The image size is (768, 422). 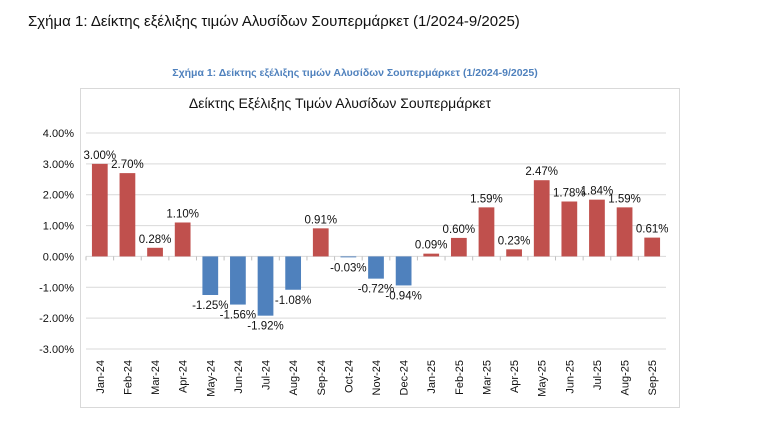 I want to click on data-label: 0.23%, so click(x=514, y=241).